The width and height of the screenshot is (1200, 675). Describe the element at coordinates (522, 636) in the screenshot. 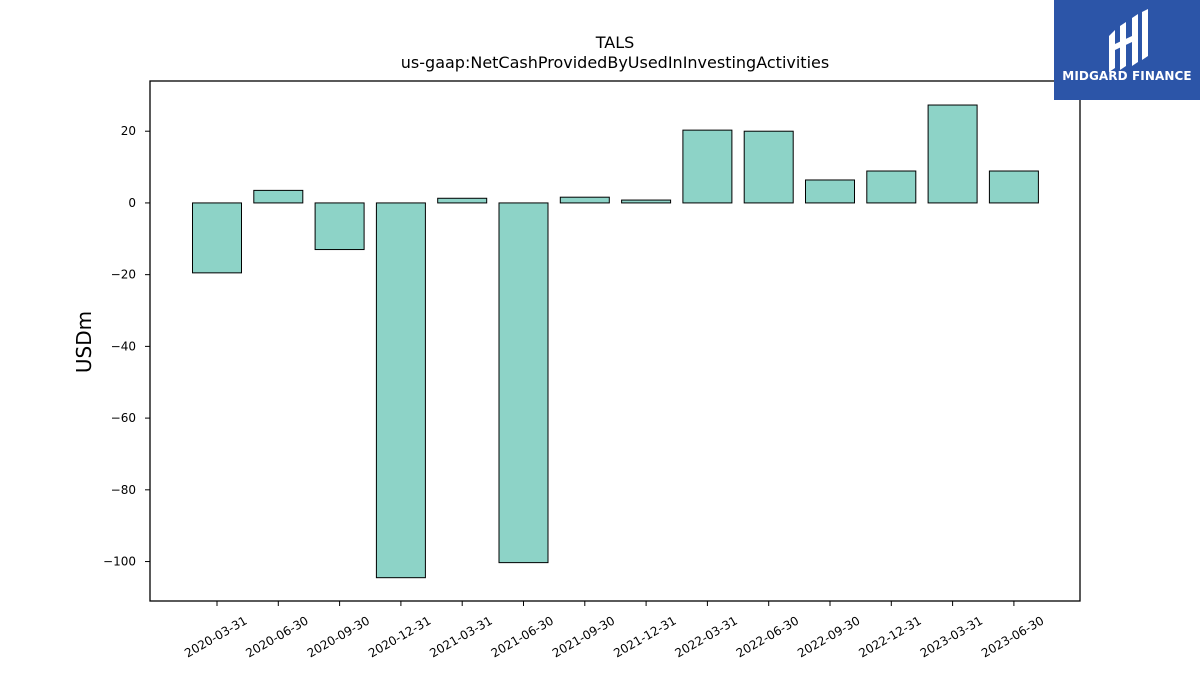

I see `x-tick-label: 2021-06-30` at that location.